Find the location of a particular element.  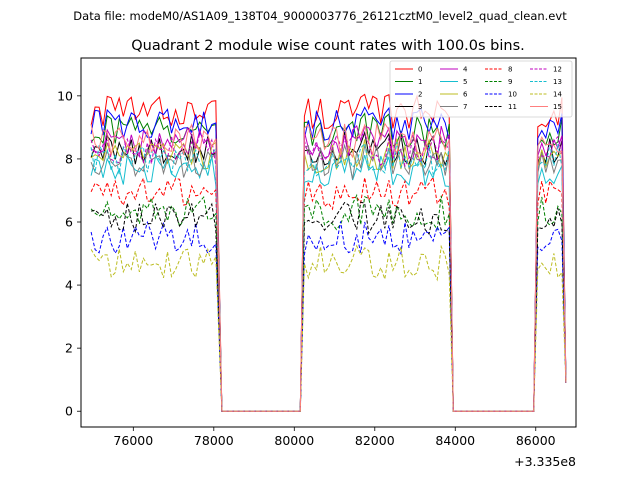

legend-label-15: 15 is located at coordinates (557, 107).